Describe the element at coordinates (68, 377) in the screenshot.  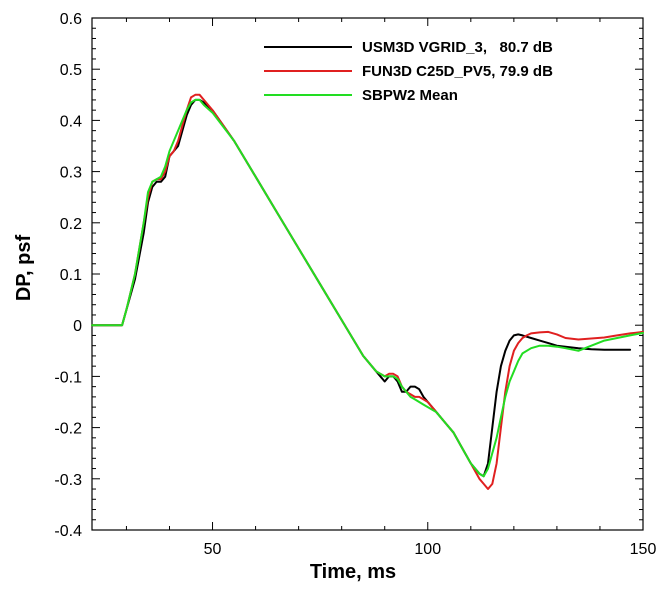
I see `y-tick-label: -0.1` at that location.